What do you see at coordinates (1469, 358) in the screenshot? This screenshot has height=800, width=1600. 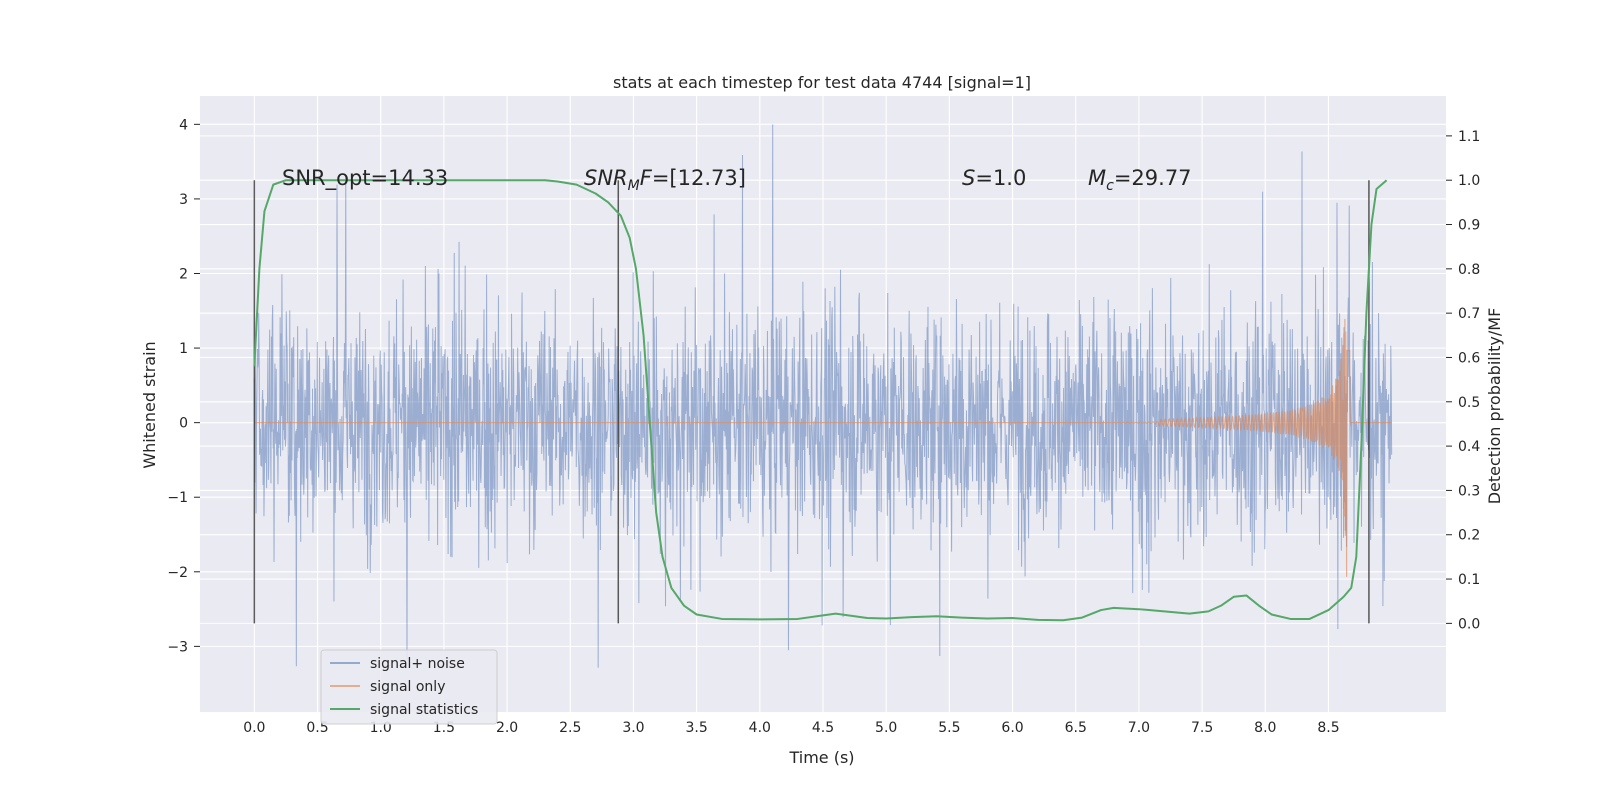 I see `y-tick-label-right: 0.6` at bounding box center [1469, 358].